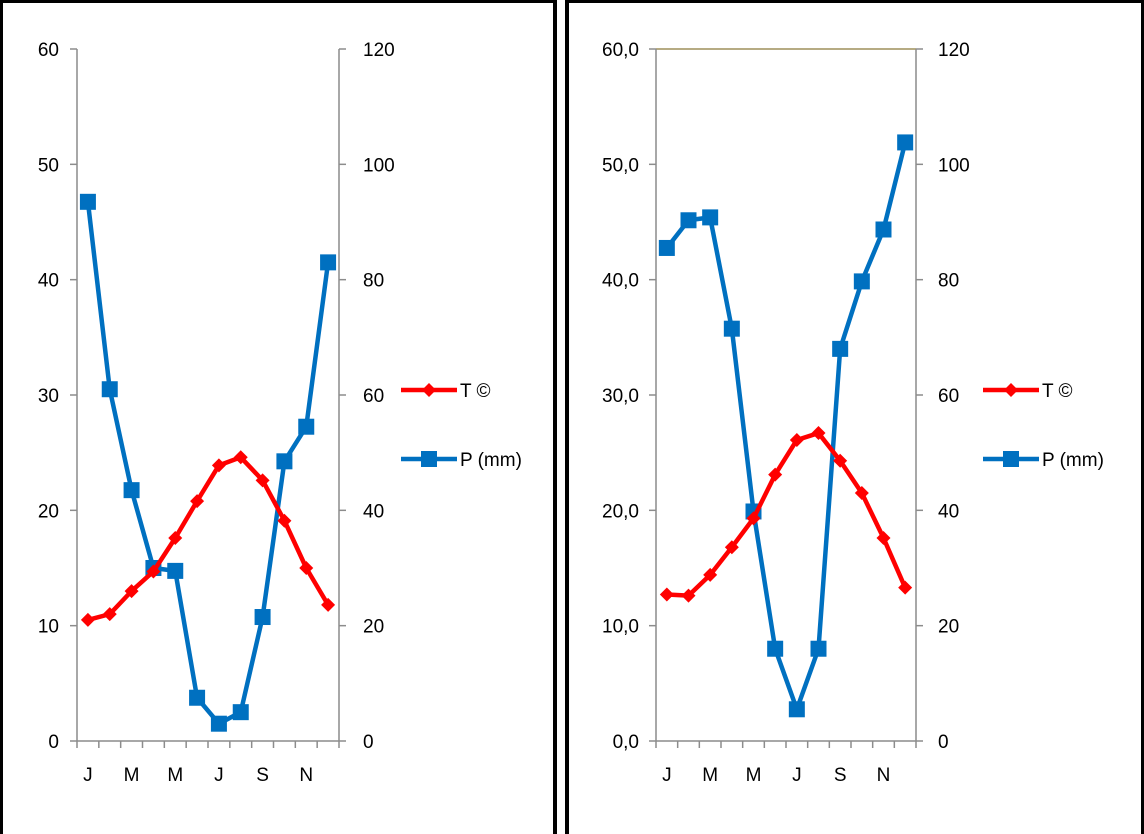  I want to click on left-axis-tick-label: 0, so click(53, 742).